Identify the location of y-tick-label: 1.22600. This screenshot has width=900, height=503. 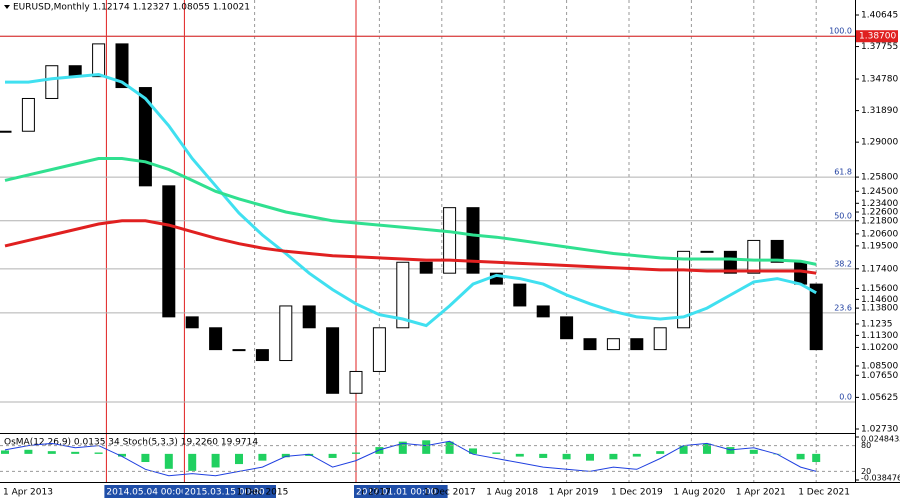
(879, 213).